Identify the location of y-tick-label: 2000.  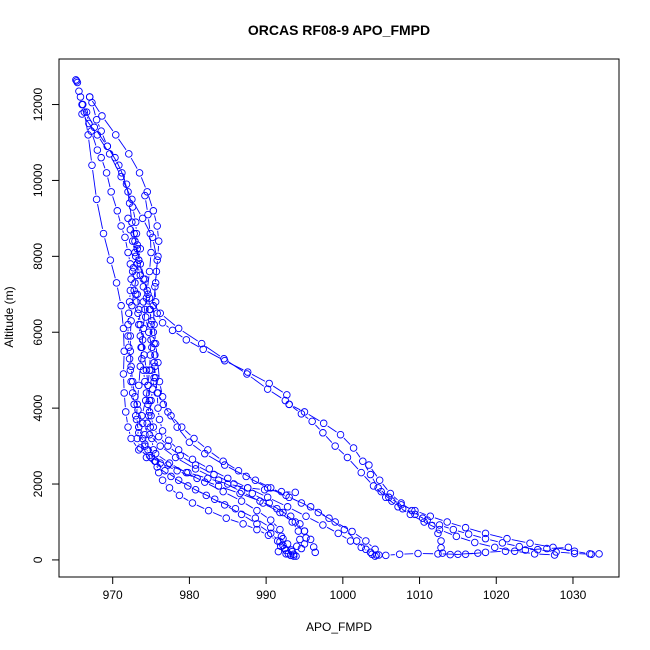
(38, 483).